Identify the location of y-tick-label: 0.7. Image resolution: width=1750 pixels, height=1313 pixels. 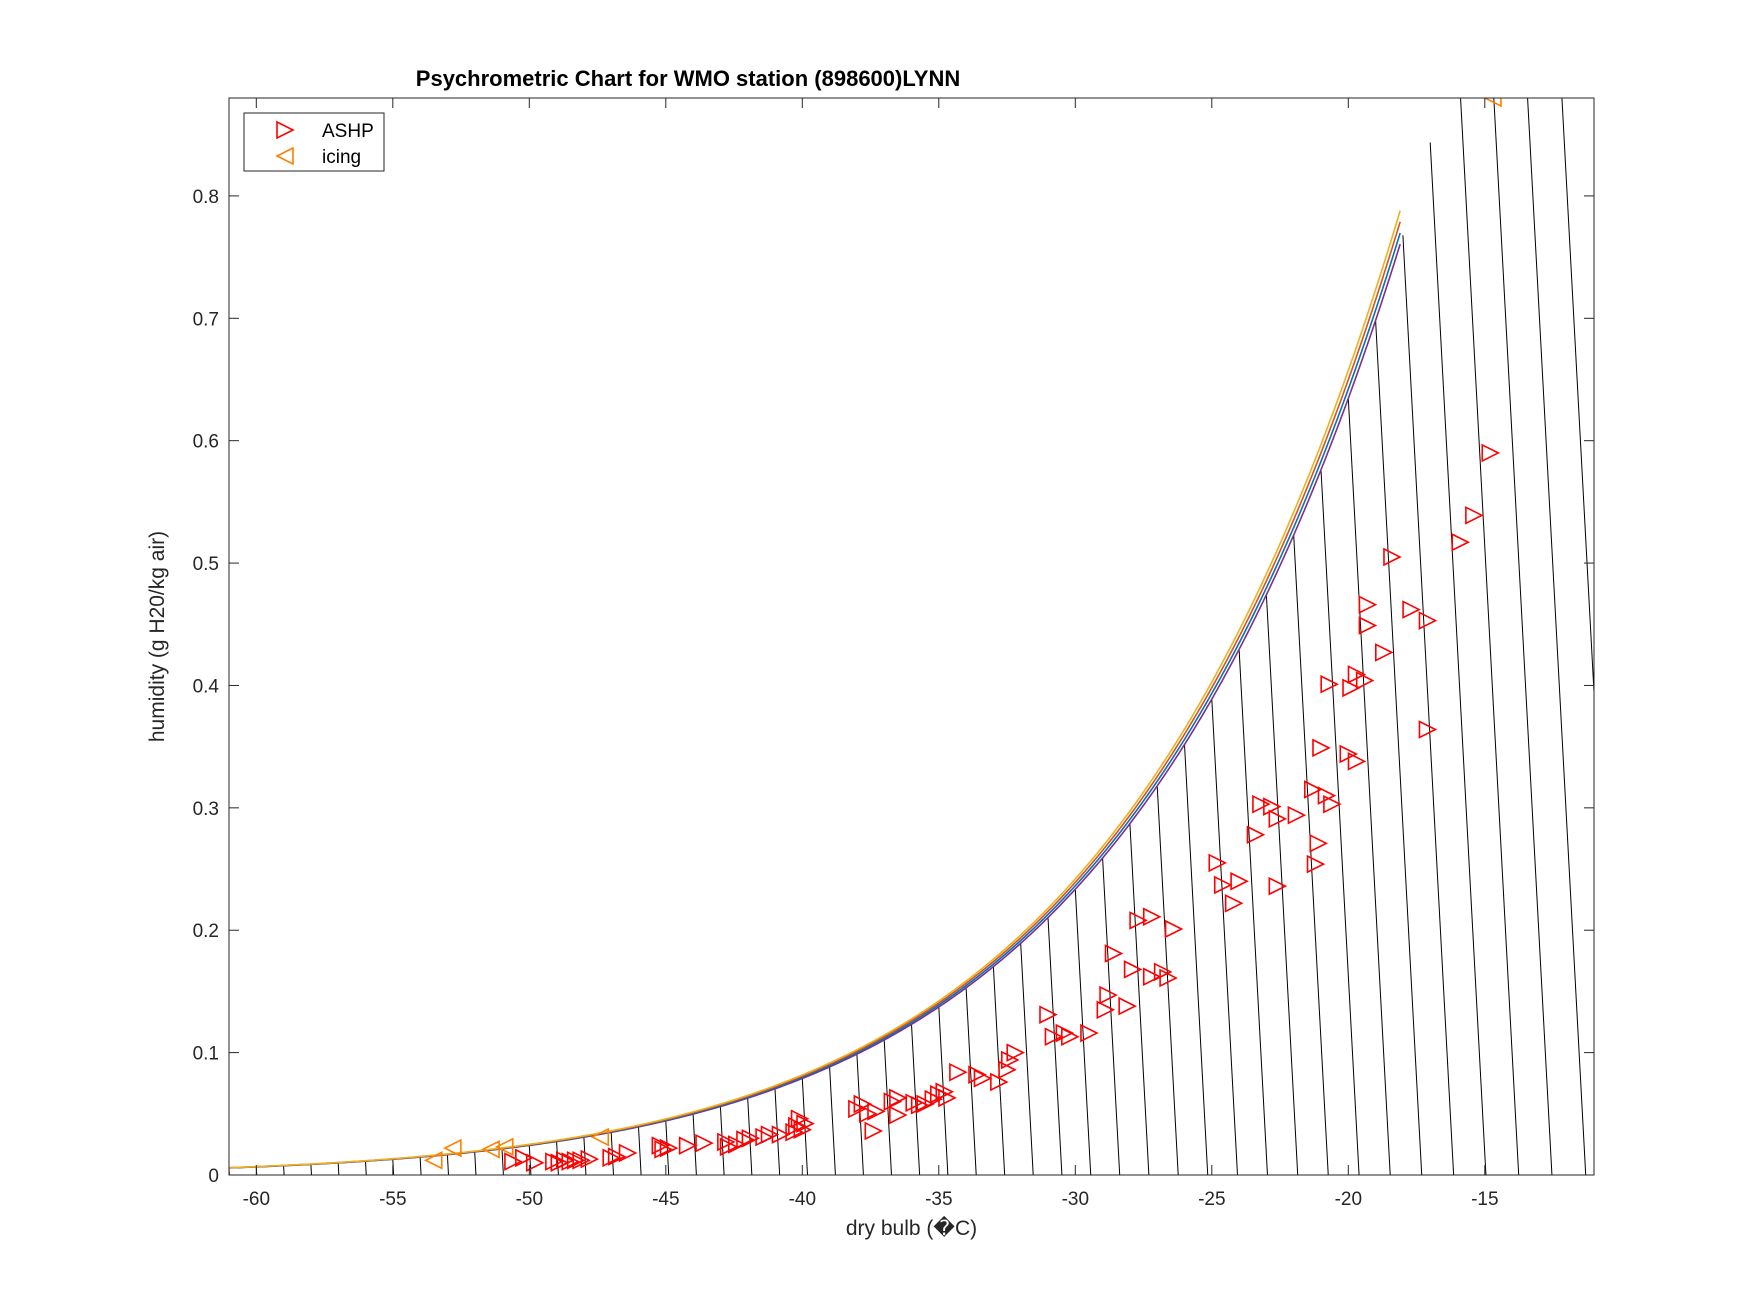
(206, 319).